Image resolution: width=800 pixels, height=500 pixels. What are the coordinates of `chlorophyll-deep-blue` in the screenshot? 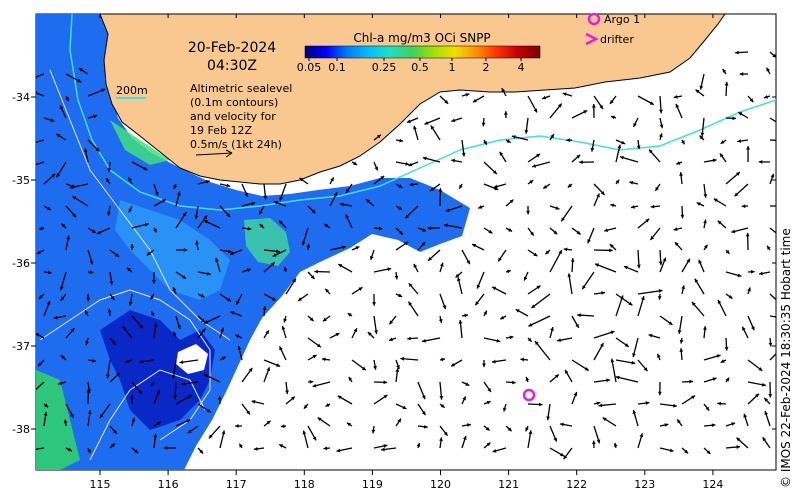 It's located at (157, 370).